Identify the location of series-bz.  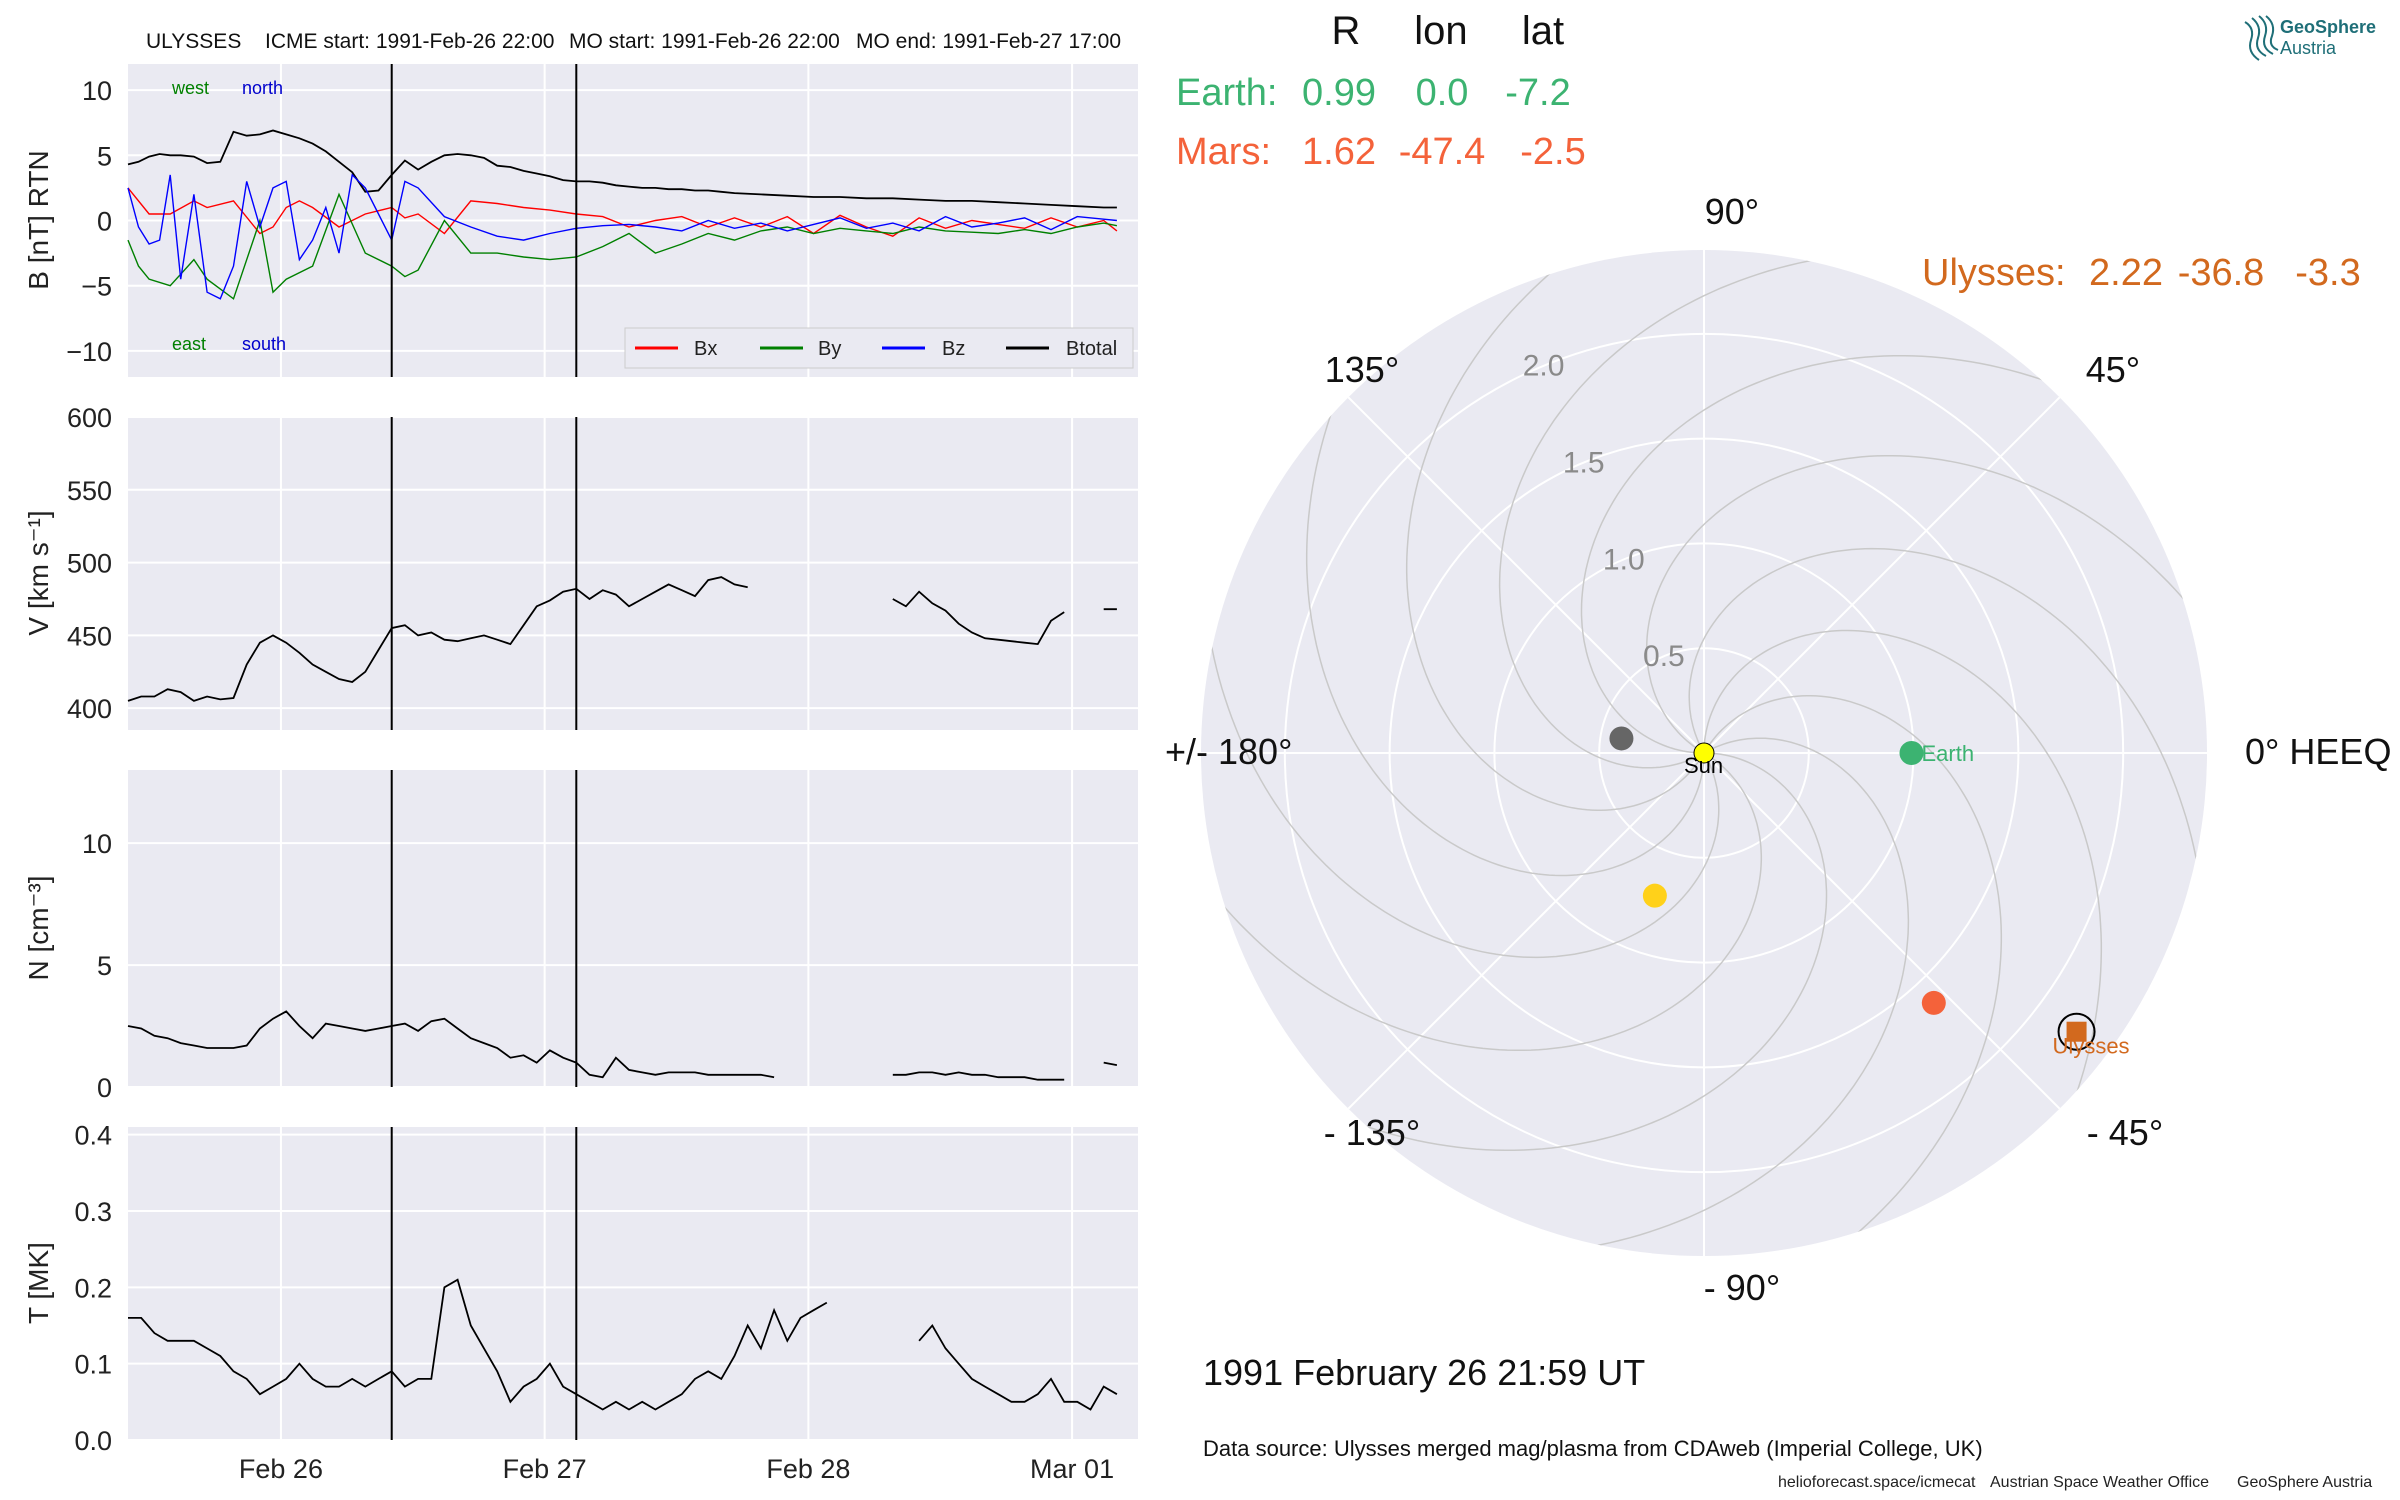
(622, 236).